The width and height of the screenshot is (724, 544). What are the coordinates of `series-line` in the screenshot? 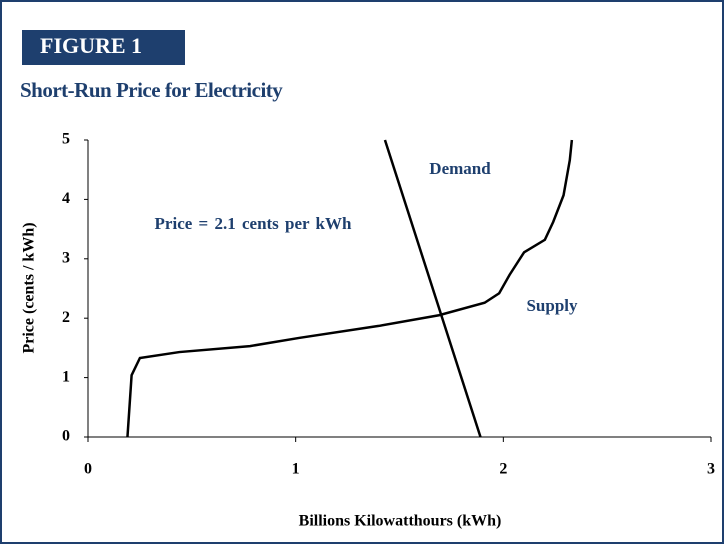 It's located at (432, 288).